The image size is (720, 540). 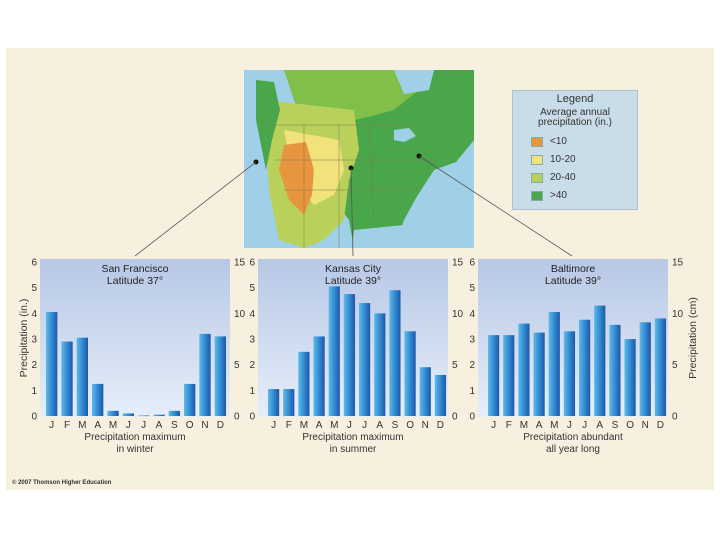 I want to click on legend-item-label: 20-40, so click(x=563, y=177).